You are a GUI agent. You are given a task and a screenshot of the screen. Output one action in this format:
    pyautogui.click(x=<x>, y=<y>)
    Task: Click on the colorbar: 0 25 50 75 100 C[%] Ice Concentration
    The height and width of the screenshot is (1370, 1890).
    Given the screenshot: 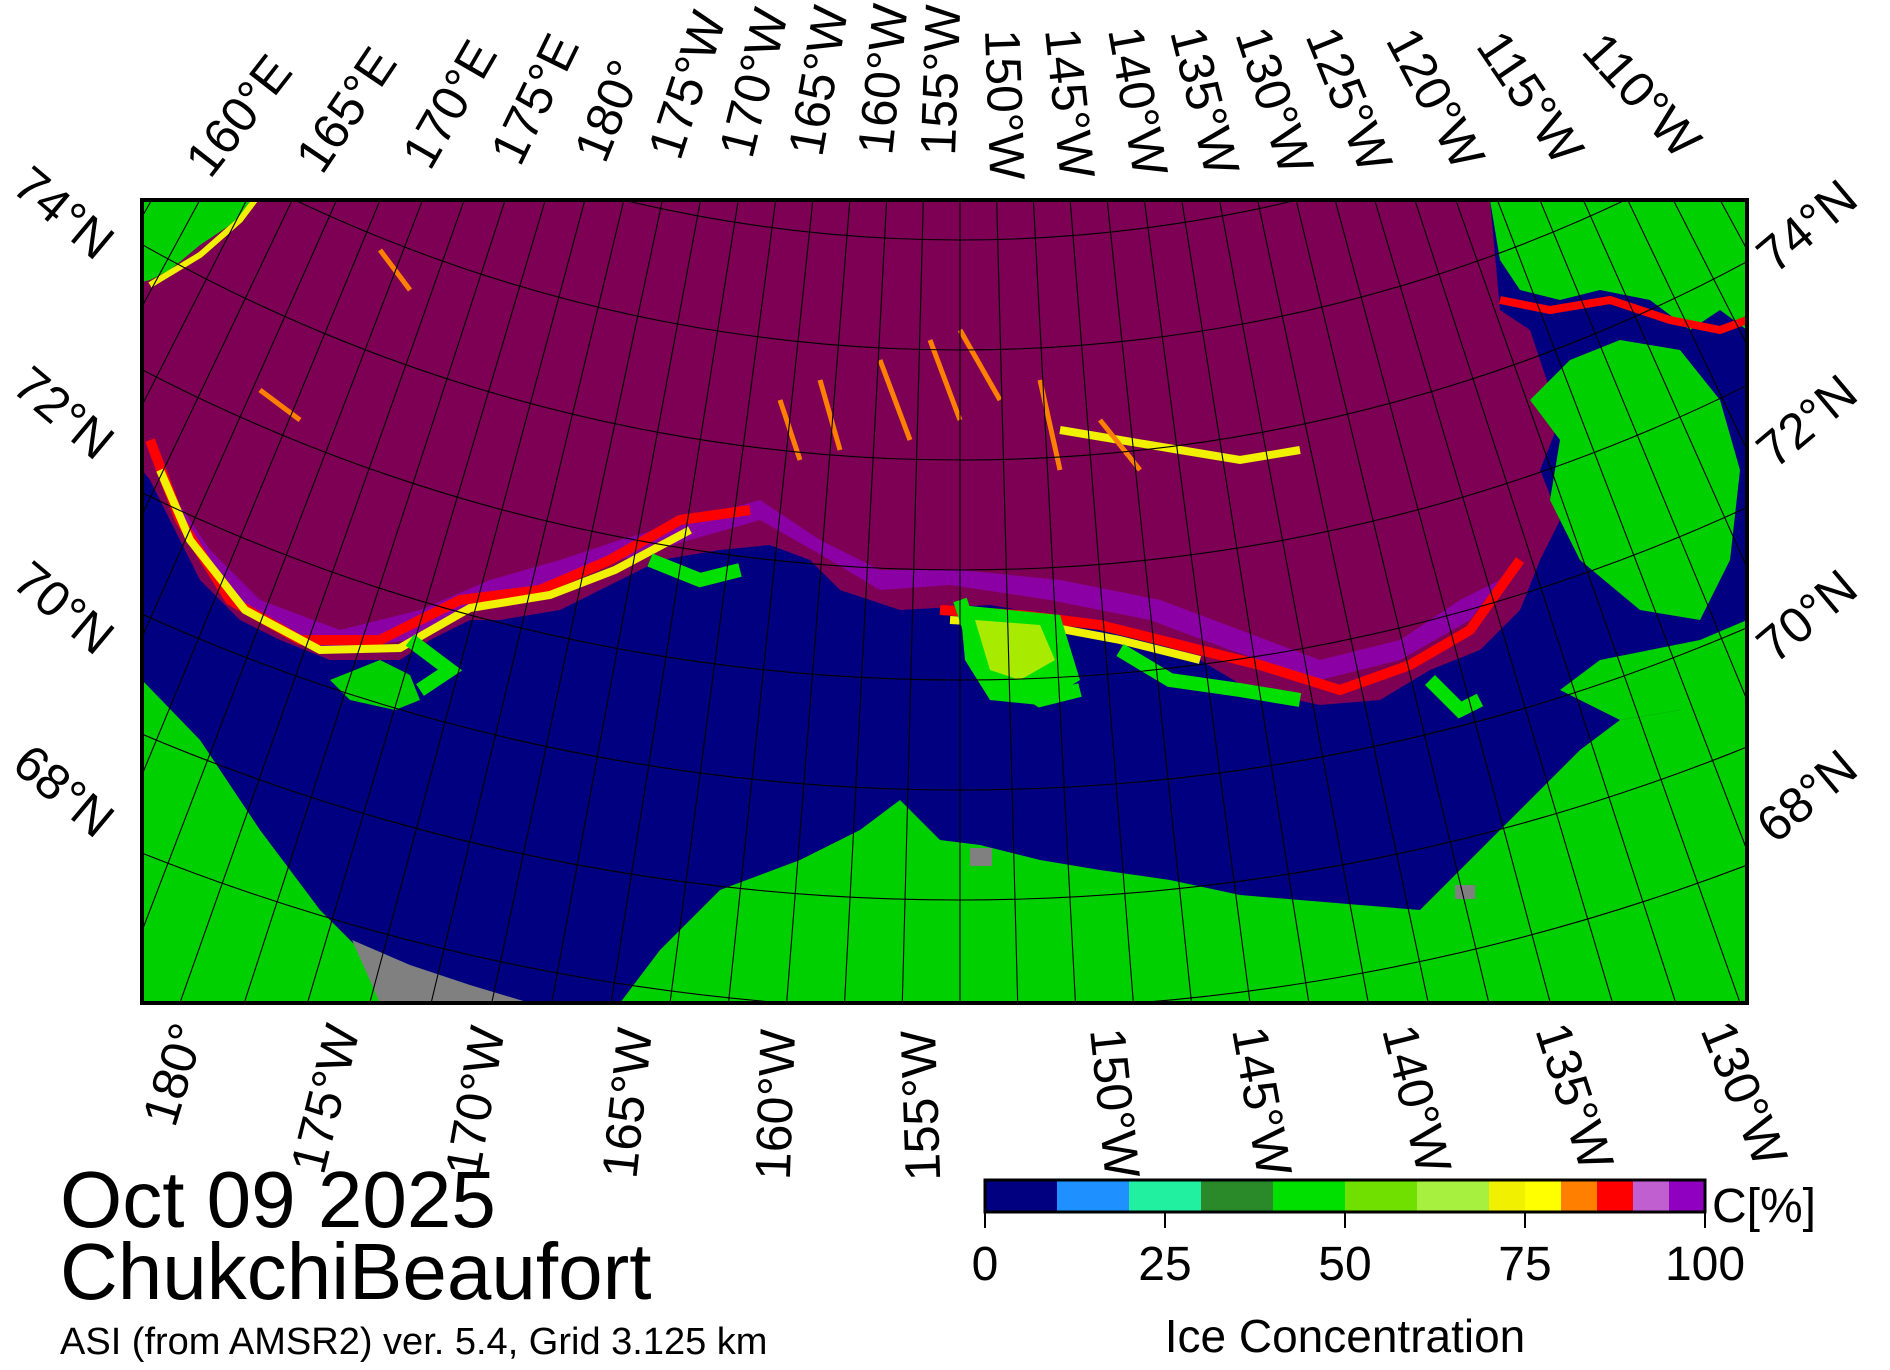 What is the action you would take?
    pyautogui.click(x=1394, y=1270)
    